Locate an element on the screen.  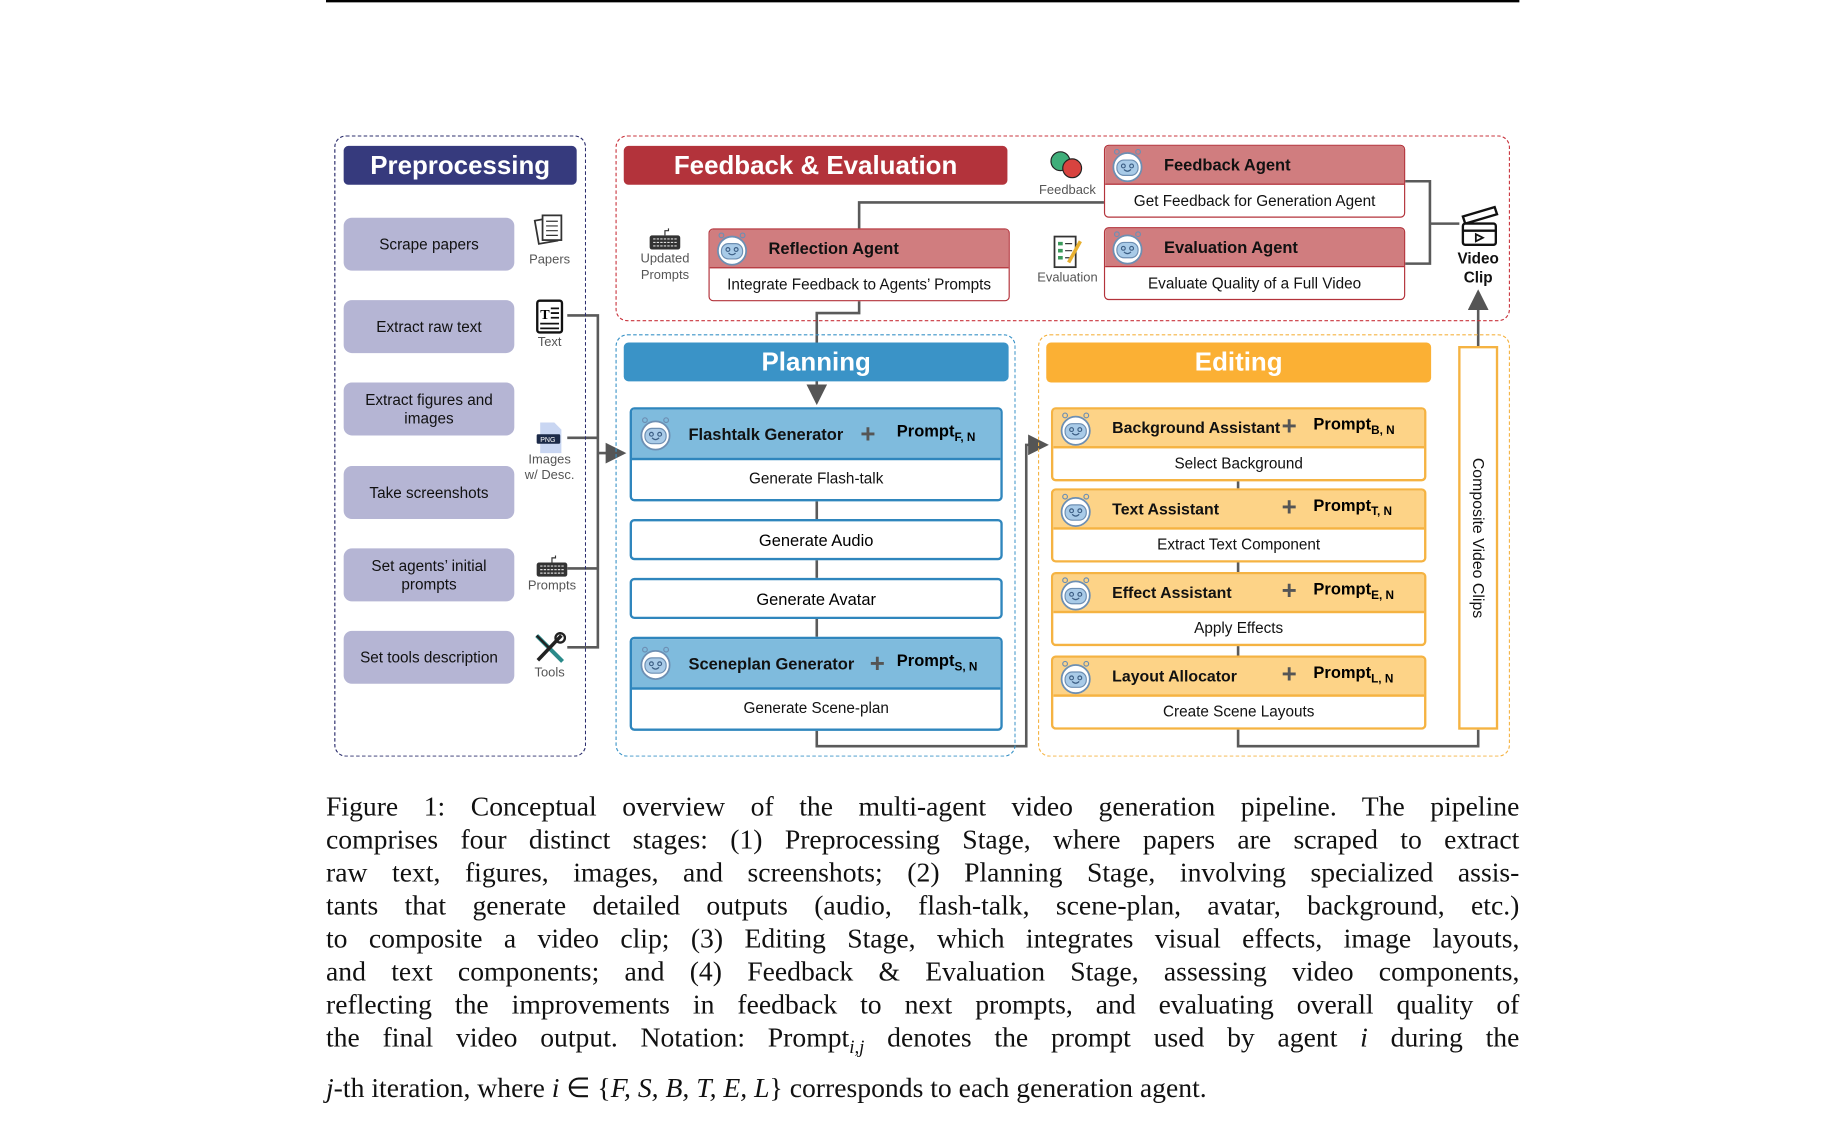
set-initial-prompts: Set agents’ initial prompts is located at coordinates (429, 575).